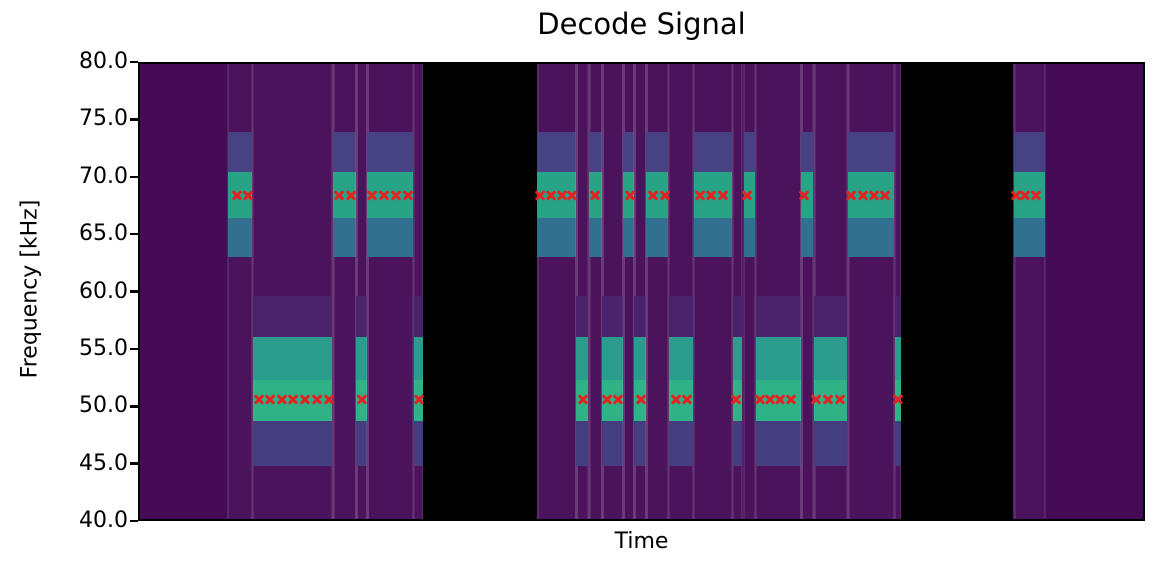 Image resolution: width=1162 pixels, height=580 pixels. I want to click on y-tick-label: 75.0, so click(103, 119).